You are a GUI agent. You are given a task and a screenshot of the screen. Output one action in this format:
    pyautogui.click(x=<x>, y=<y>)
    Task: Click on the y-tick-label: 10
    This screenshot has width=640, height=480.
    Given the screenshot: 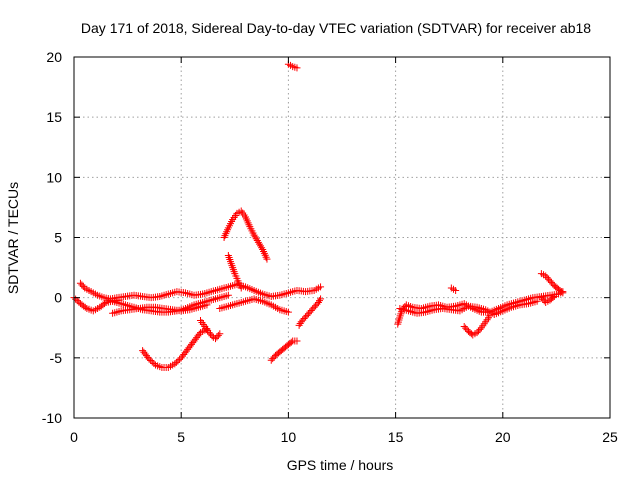 What is the action you would take?
    pyautogui.click(x=54, y=177)
    